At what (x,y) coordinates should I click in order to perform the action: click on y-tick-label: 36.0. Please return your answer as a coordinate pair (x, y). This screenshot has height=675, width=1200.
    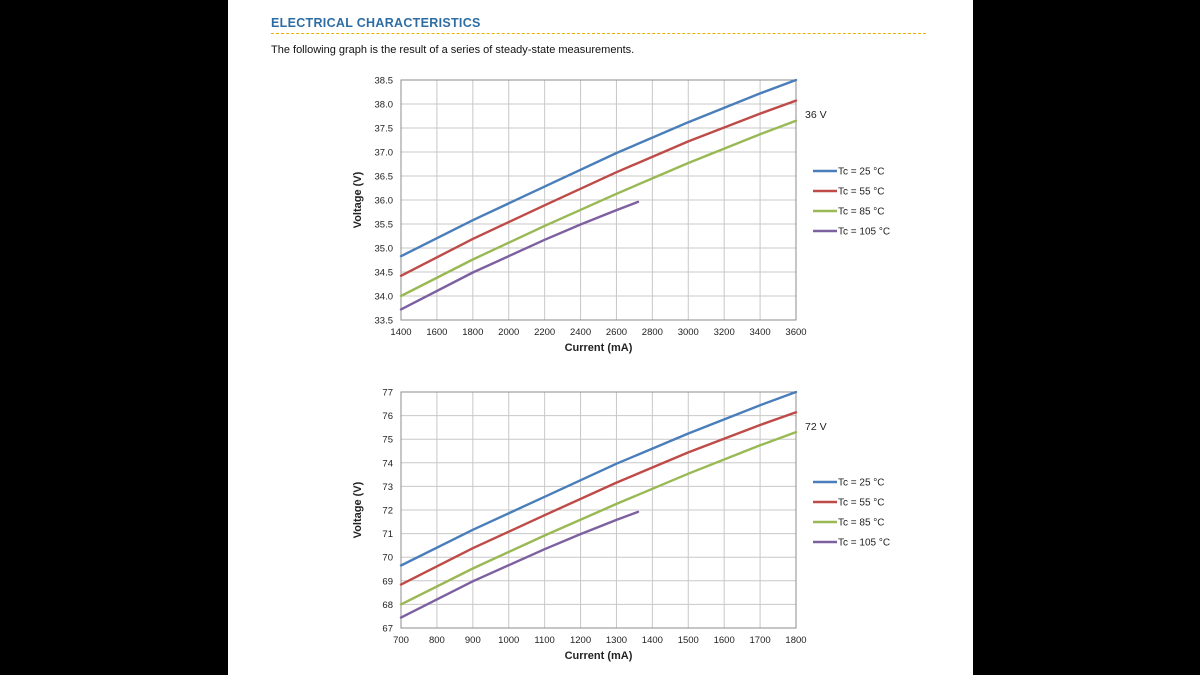
    Looking at the image, I should click on (384, 201).